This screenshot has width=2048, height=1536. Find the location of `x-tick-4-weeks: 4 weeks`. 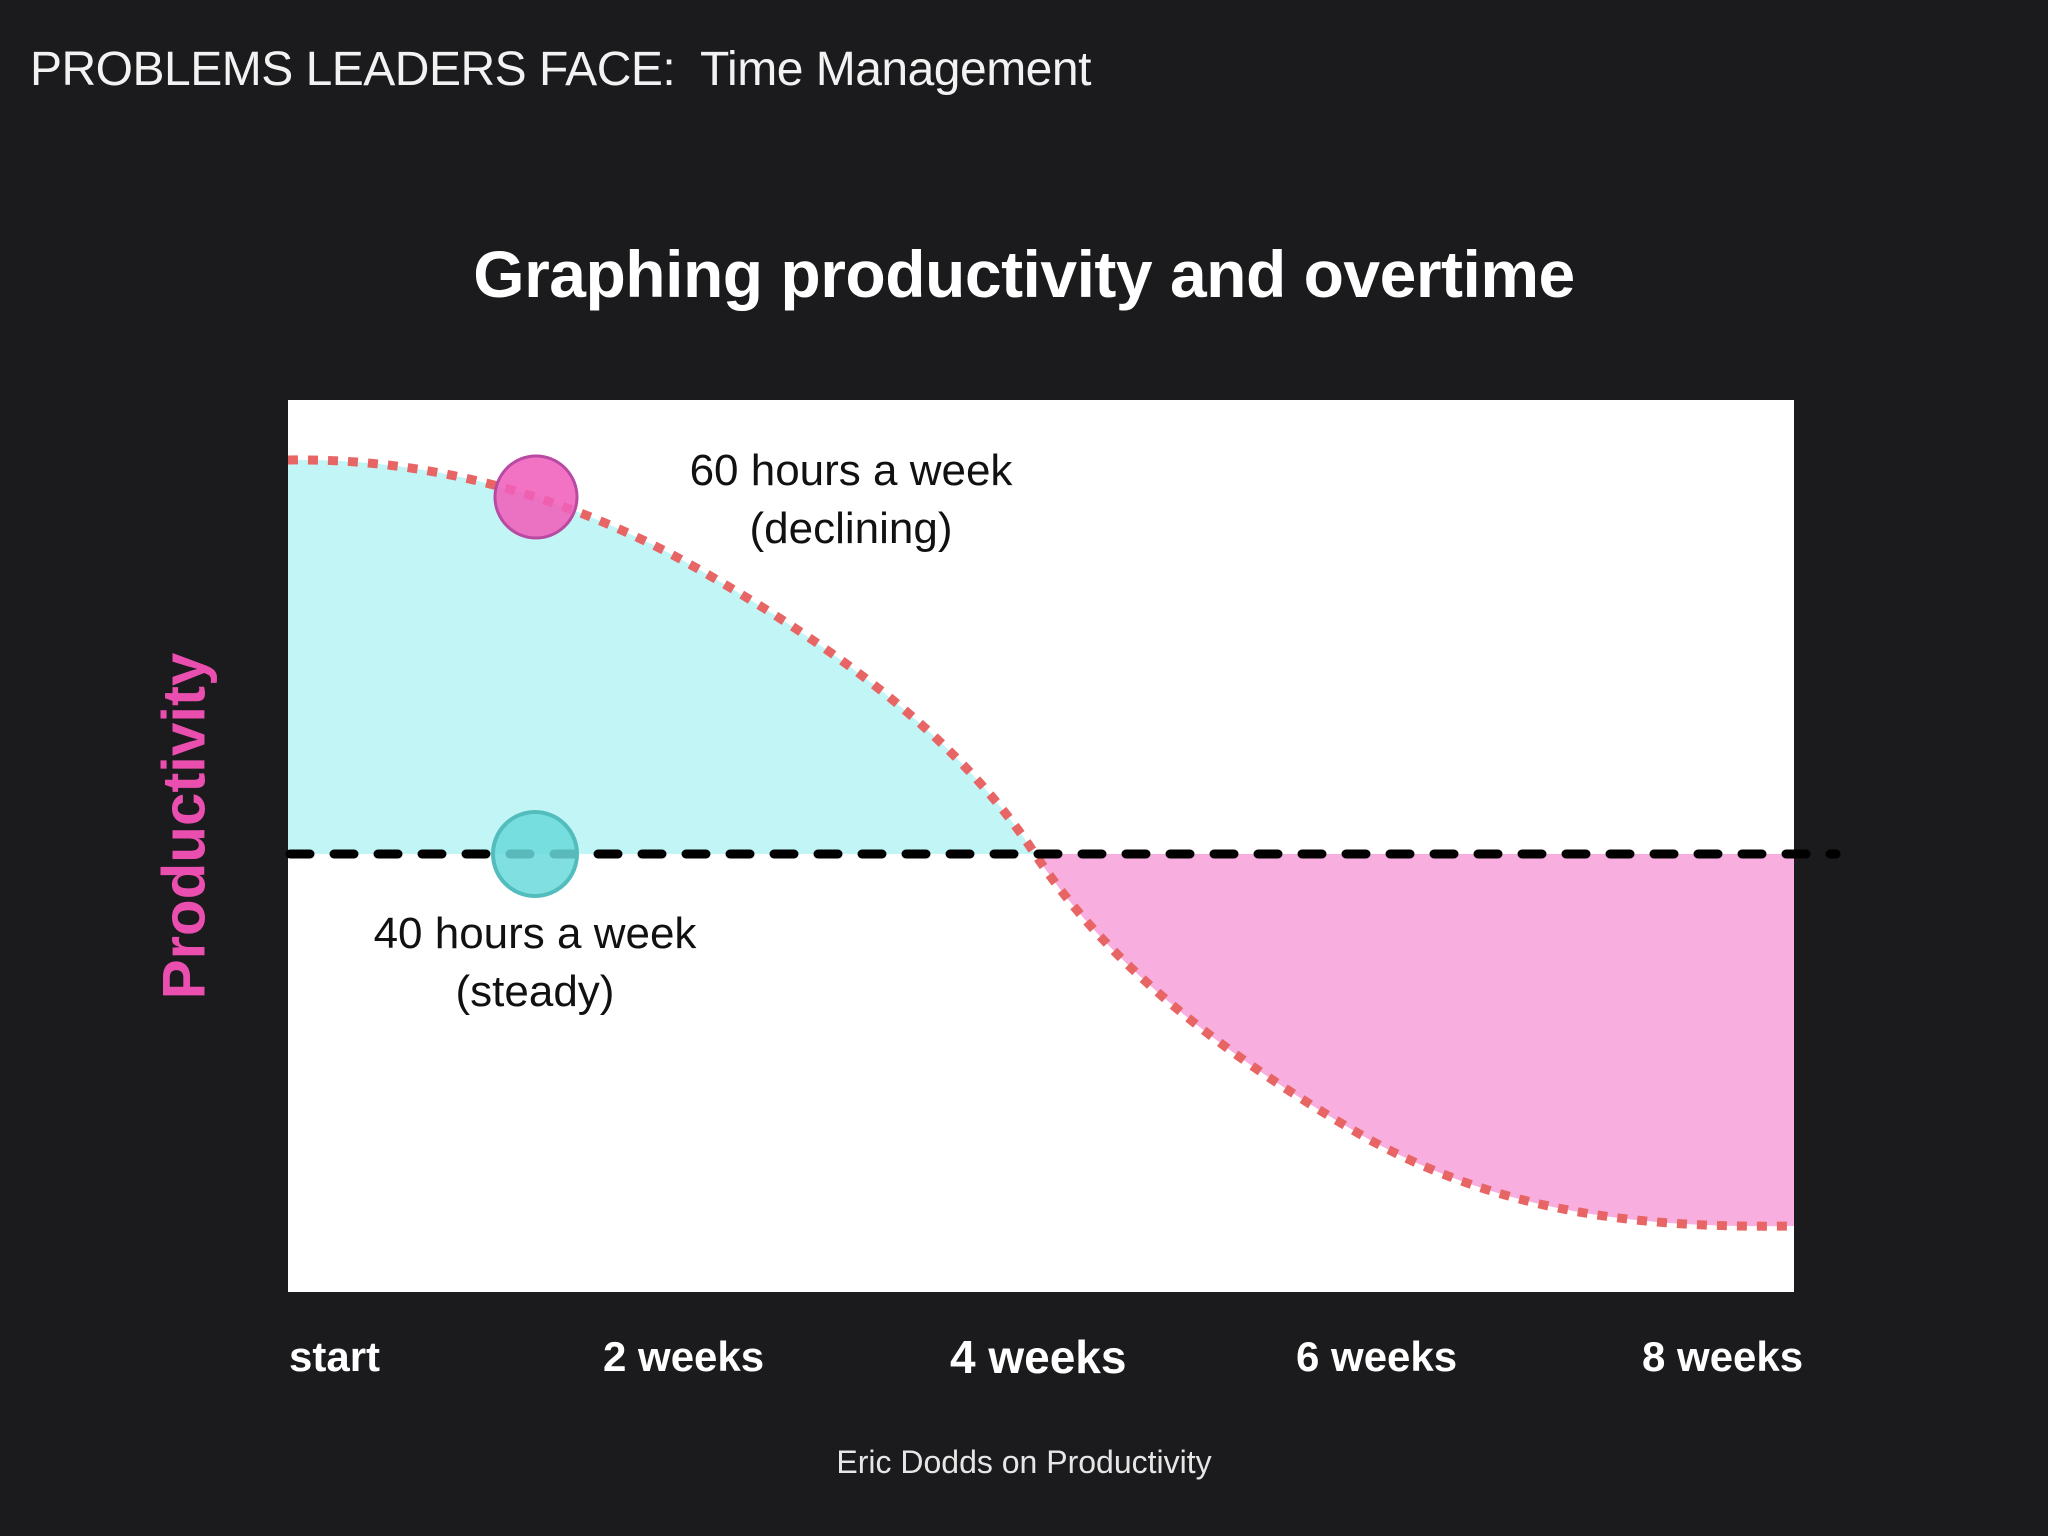

x-tick-4-weeks: 4 weeks is located at coordinates (1038, 1357).